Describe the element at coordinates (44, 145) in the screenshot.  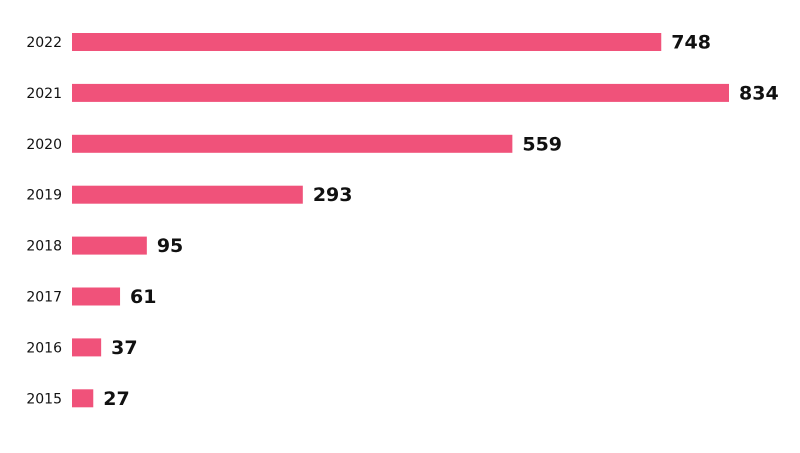
I see `y-tick-label: 2020` at that location.